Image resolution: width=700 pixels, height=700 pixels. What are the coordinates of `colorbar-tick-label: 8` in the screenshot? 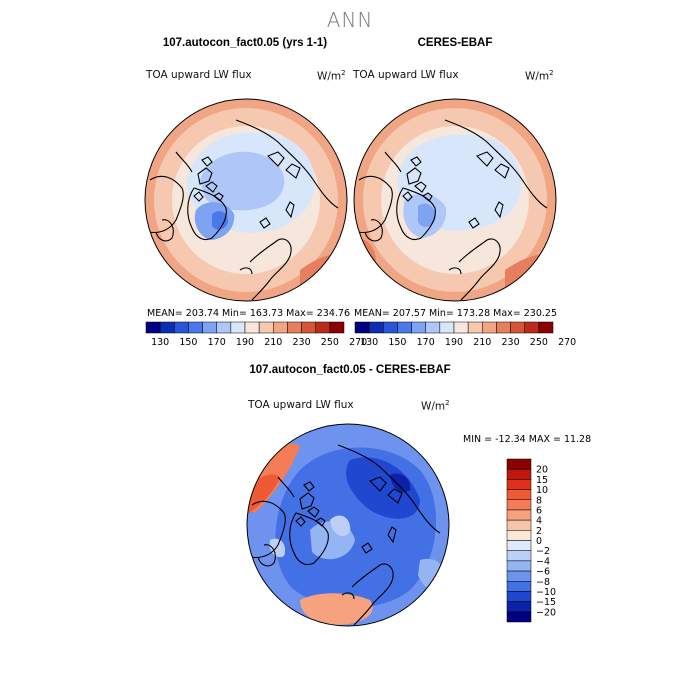 It's located at (539, 500).